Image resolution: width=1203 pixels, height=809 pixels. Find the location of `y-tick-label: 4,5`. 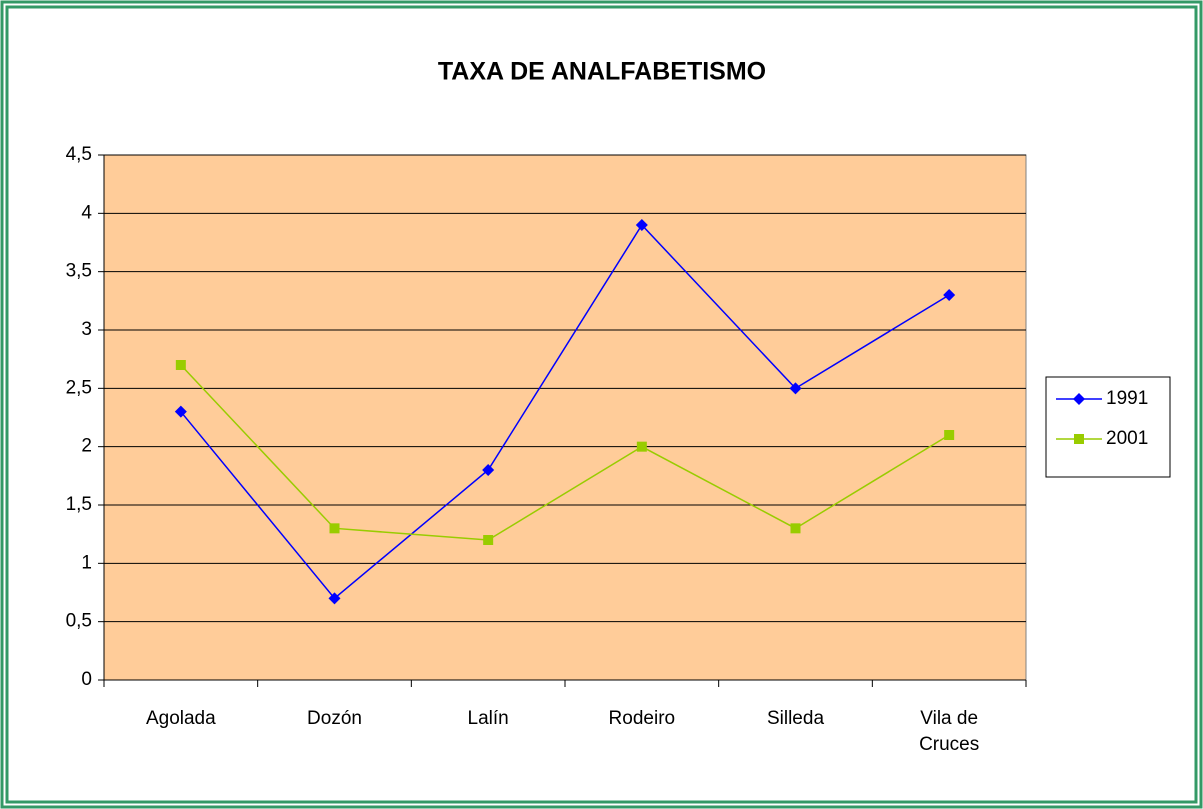

y-tick-label: 4,5 is located at coordinates (79, 154).